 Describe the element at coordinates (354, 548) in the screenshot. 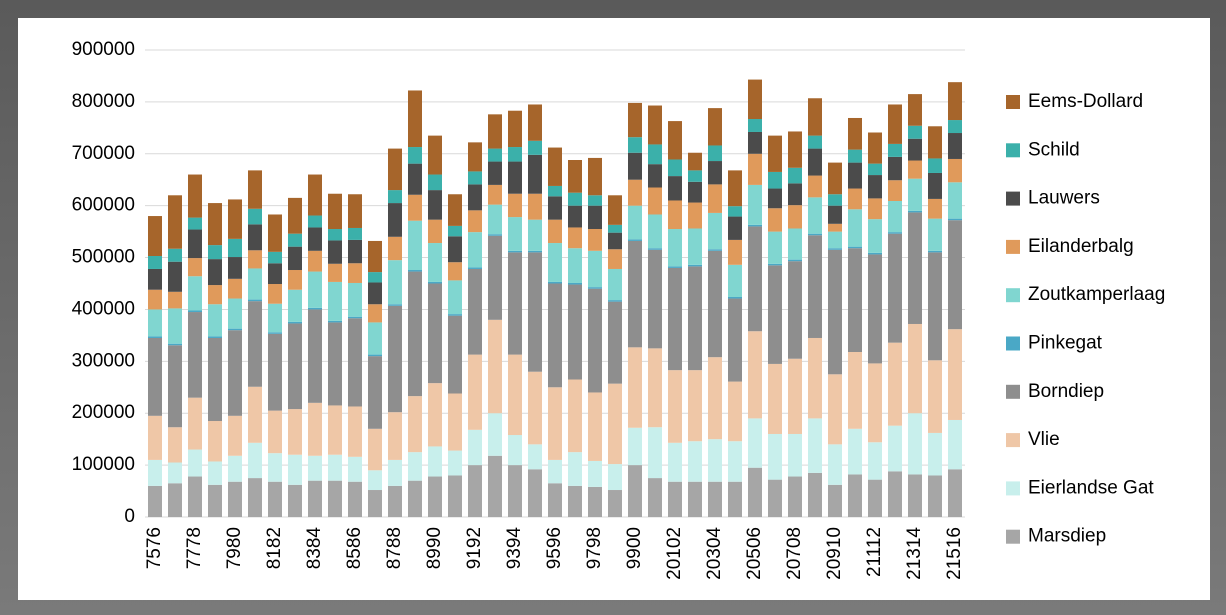

I see `x-tick-label: 8586` at that location.